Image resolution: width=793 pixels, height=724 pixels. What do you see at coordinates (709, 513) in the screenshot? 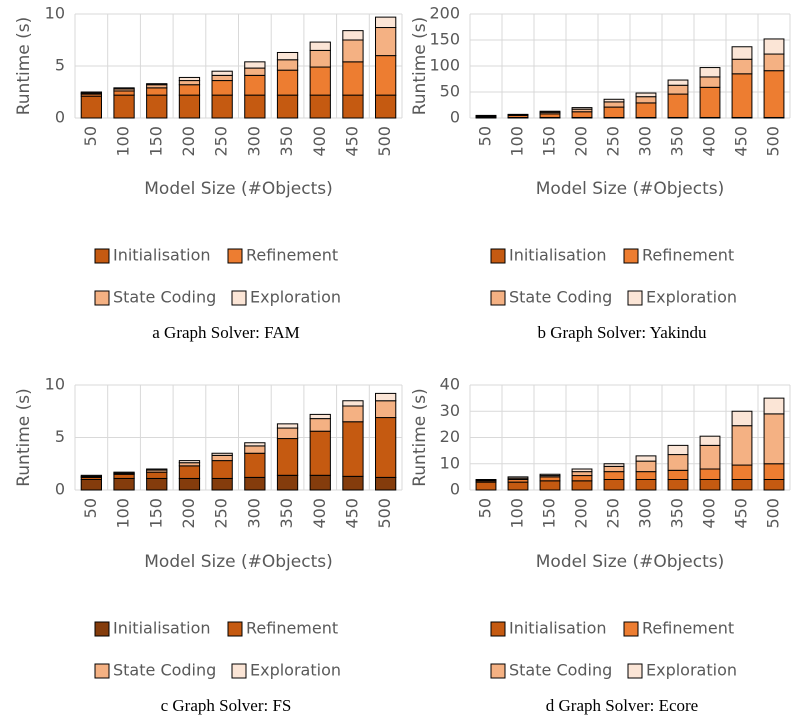
I see `x-tick-label: 400` at bounding box center [709, 513].